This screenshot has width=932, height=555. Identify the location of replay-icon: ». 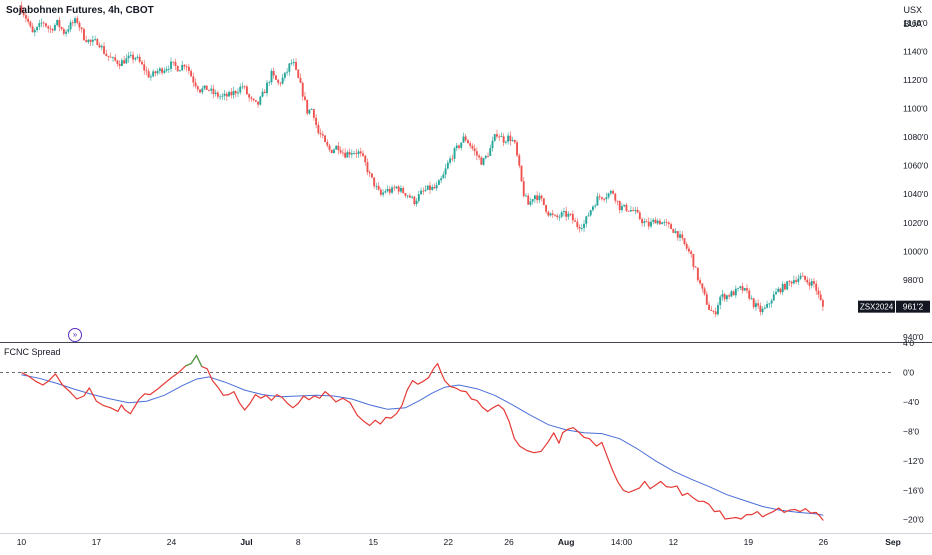
(75, 335).